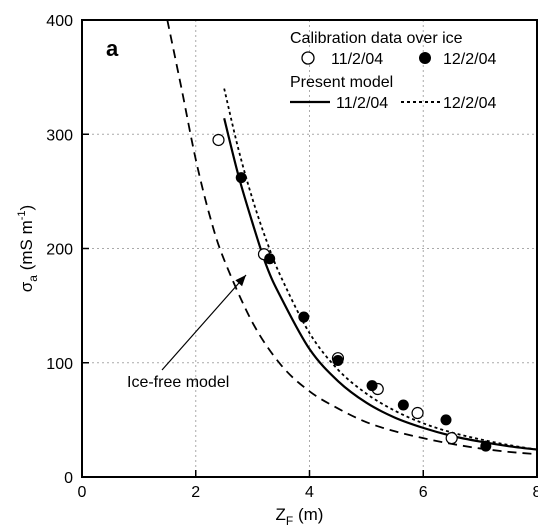 The height and width of the screenshot is (527, 538). I want to click on legend-label-solid: 11/2/04, so click(362, 103).